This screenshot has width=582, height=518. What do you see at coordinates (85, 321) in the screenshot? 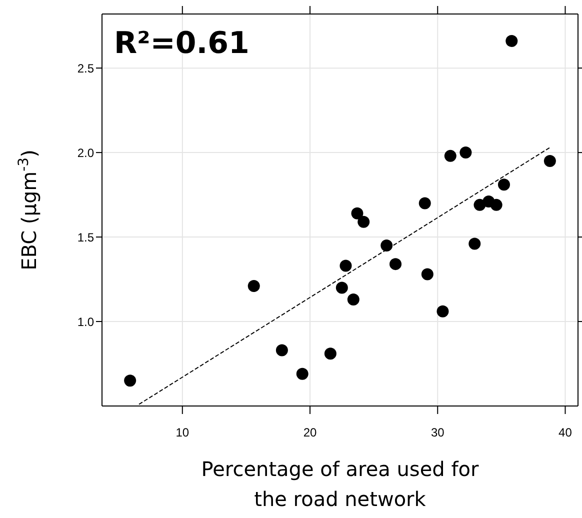
I see `y-tick-label: 1.0` at bounding box center [85, 321].